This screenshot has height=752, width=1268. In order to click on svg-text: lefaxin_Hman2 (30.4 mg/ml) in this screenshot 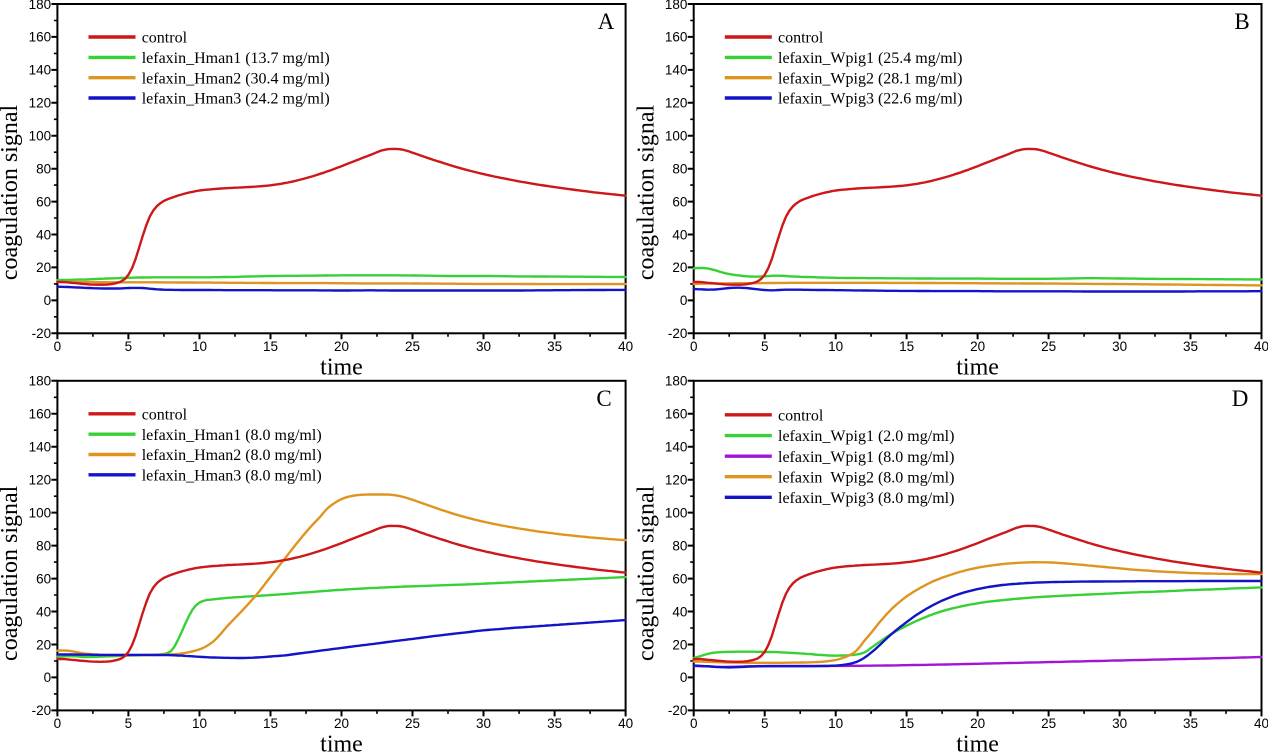, I will do `click(236, 78)`.